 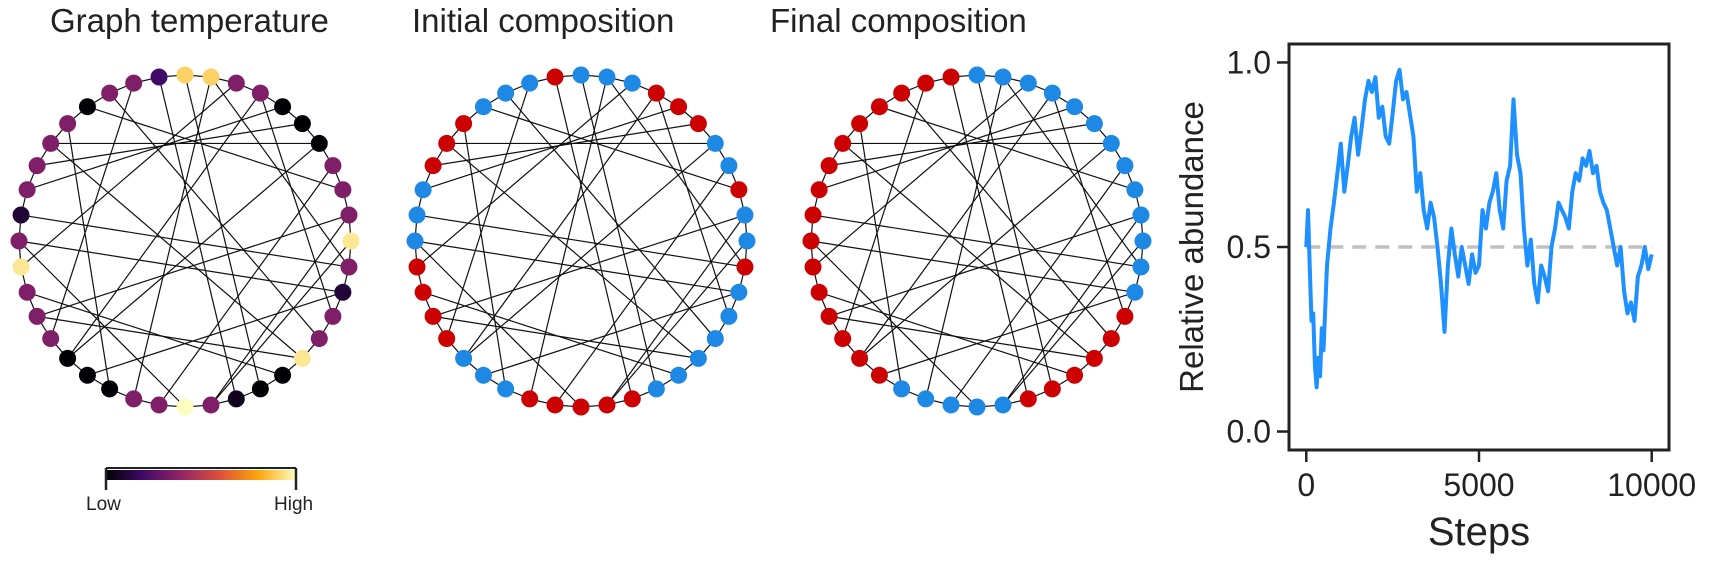 I want to click on colorbar-low-label: Low, so click(x=103, y=504).